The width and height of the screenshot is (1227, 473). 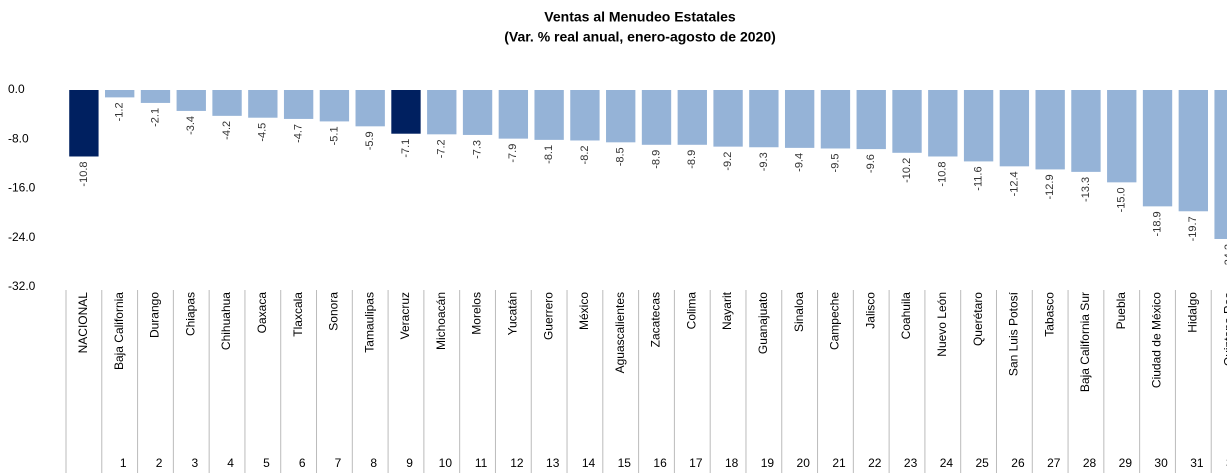 What do you see at coordinates (266, 463) in the screenshot?
I see `rank-label: 5` at bounding box center [266, 463].